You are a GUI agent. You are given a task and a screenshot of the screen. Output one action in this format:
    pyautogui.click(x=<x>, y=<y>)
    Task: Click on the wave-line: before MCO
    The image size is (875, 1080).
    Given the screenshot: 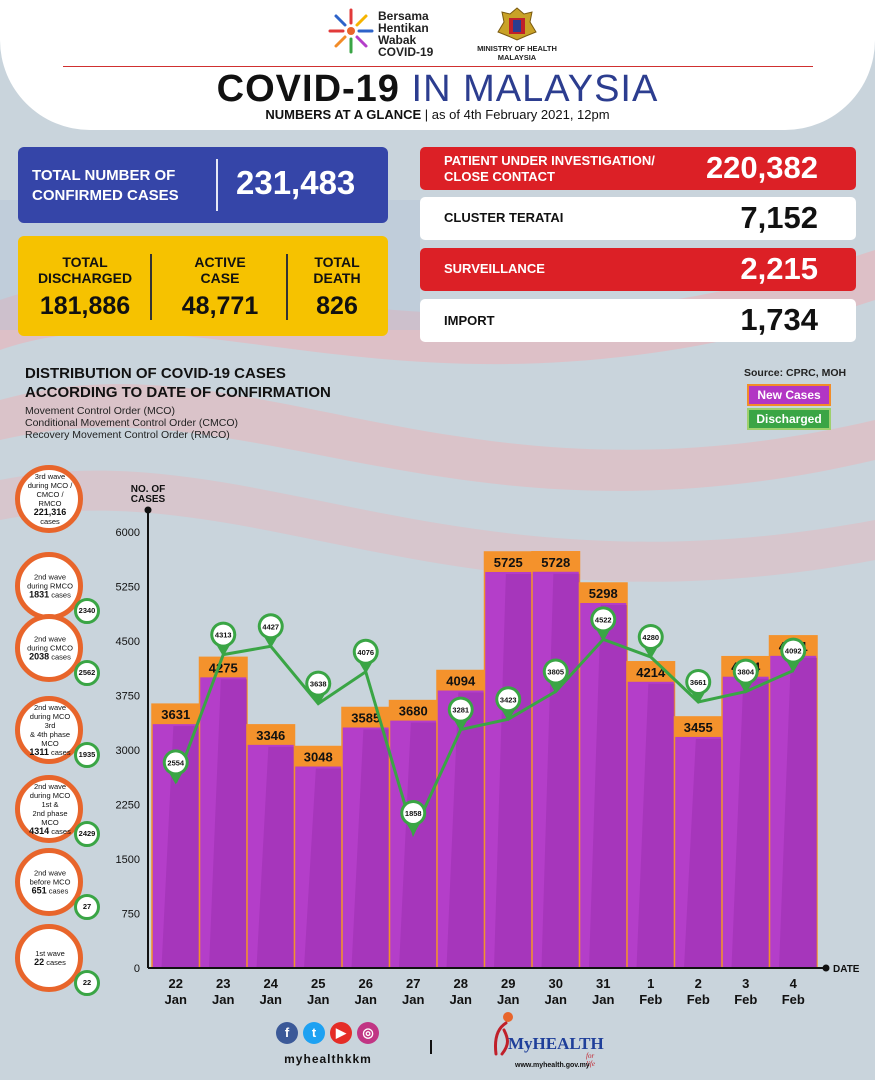 What is the action you would take?
    pyautogui.click(x=50, y=882)
    